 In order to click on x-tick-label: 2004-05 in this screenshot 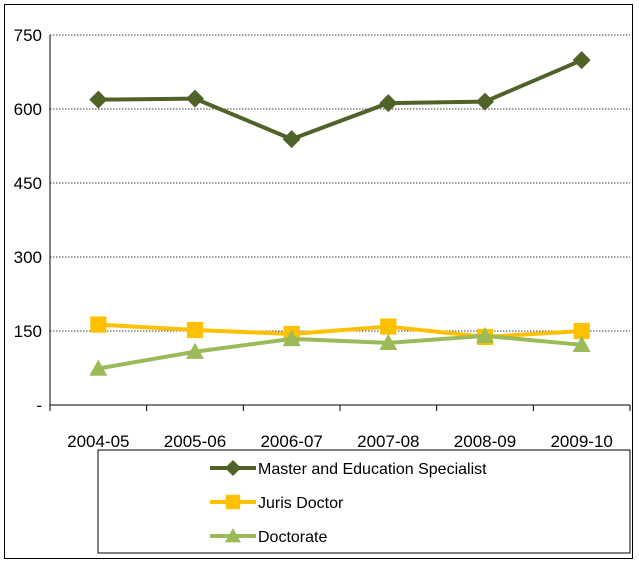, I will do `click(98, 441)`.